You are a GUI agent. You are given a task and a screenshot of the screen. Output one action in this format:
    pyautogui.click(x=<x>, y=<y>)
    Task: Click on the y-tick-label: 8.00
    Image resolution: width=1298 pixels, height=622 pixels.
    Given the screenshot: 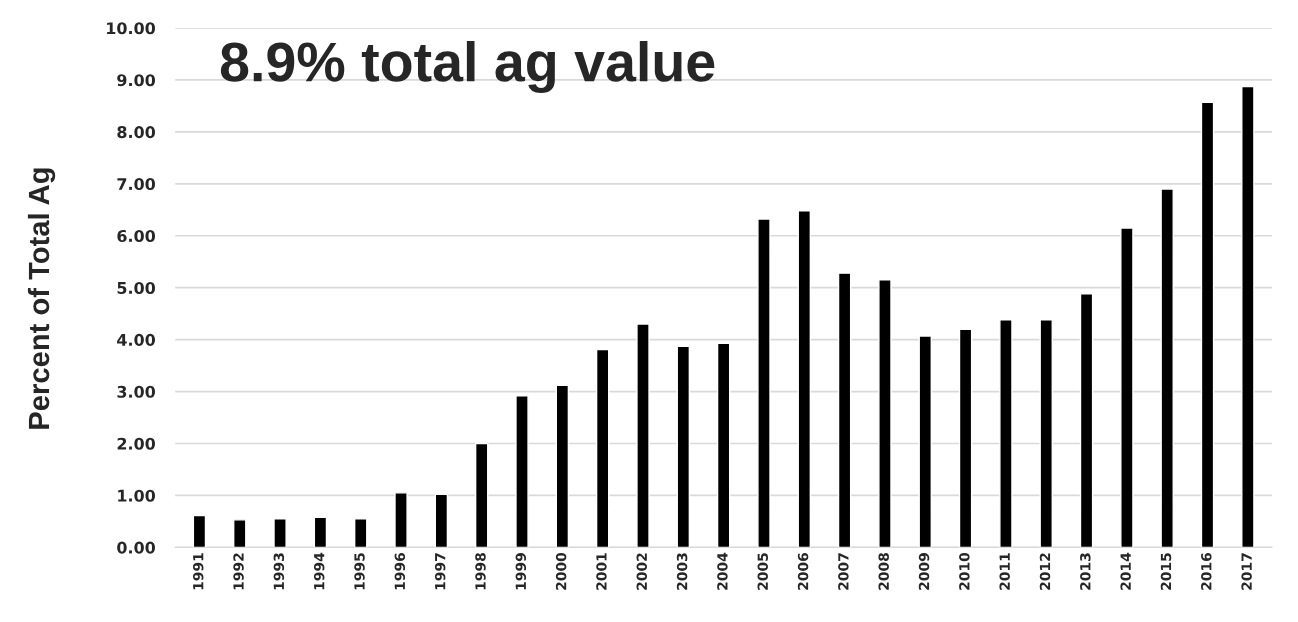 What is the action you would take?
    pyautogui.click(x=136, y=132)
    